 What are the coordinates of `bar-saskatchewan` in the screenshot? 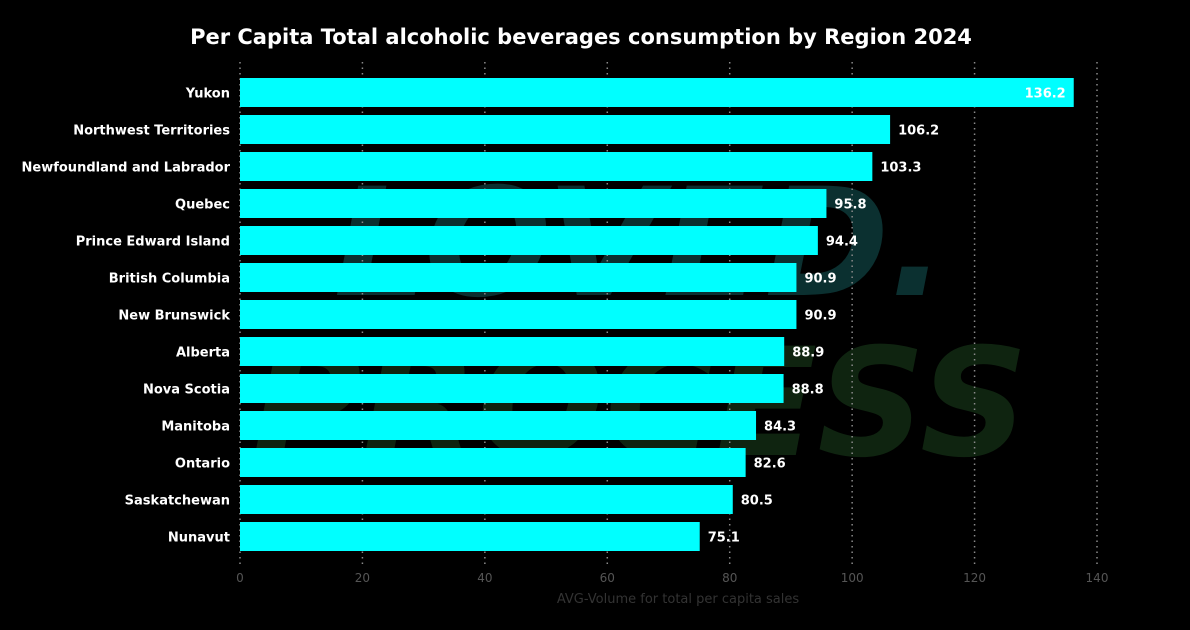 It's located at (486, 499).